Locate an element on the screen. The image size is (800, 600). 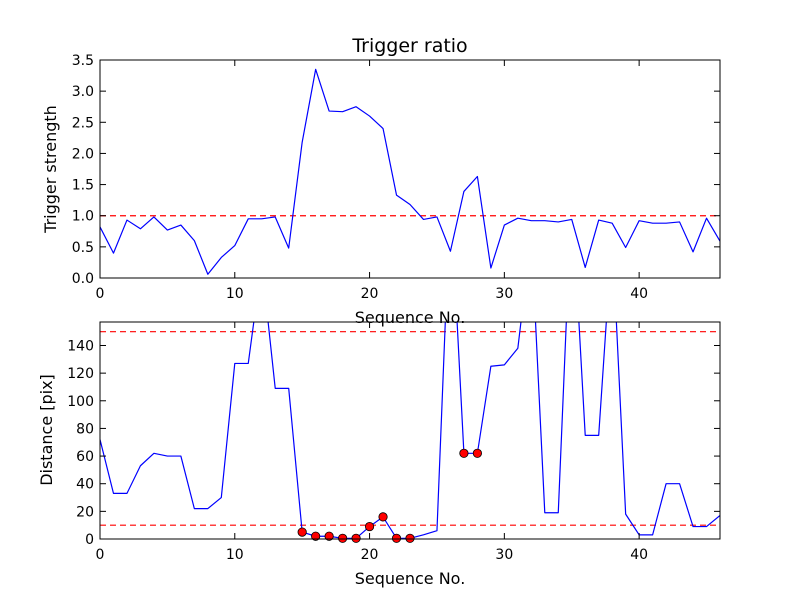
y-tick-label: 80 is located at coordinates (85, 429).